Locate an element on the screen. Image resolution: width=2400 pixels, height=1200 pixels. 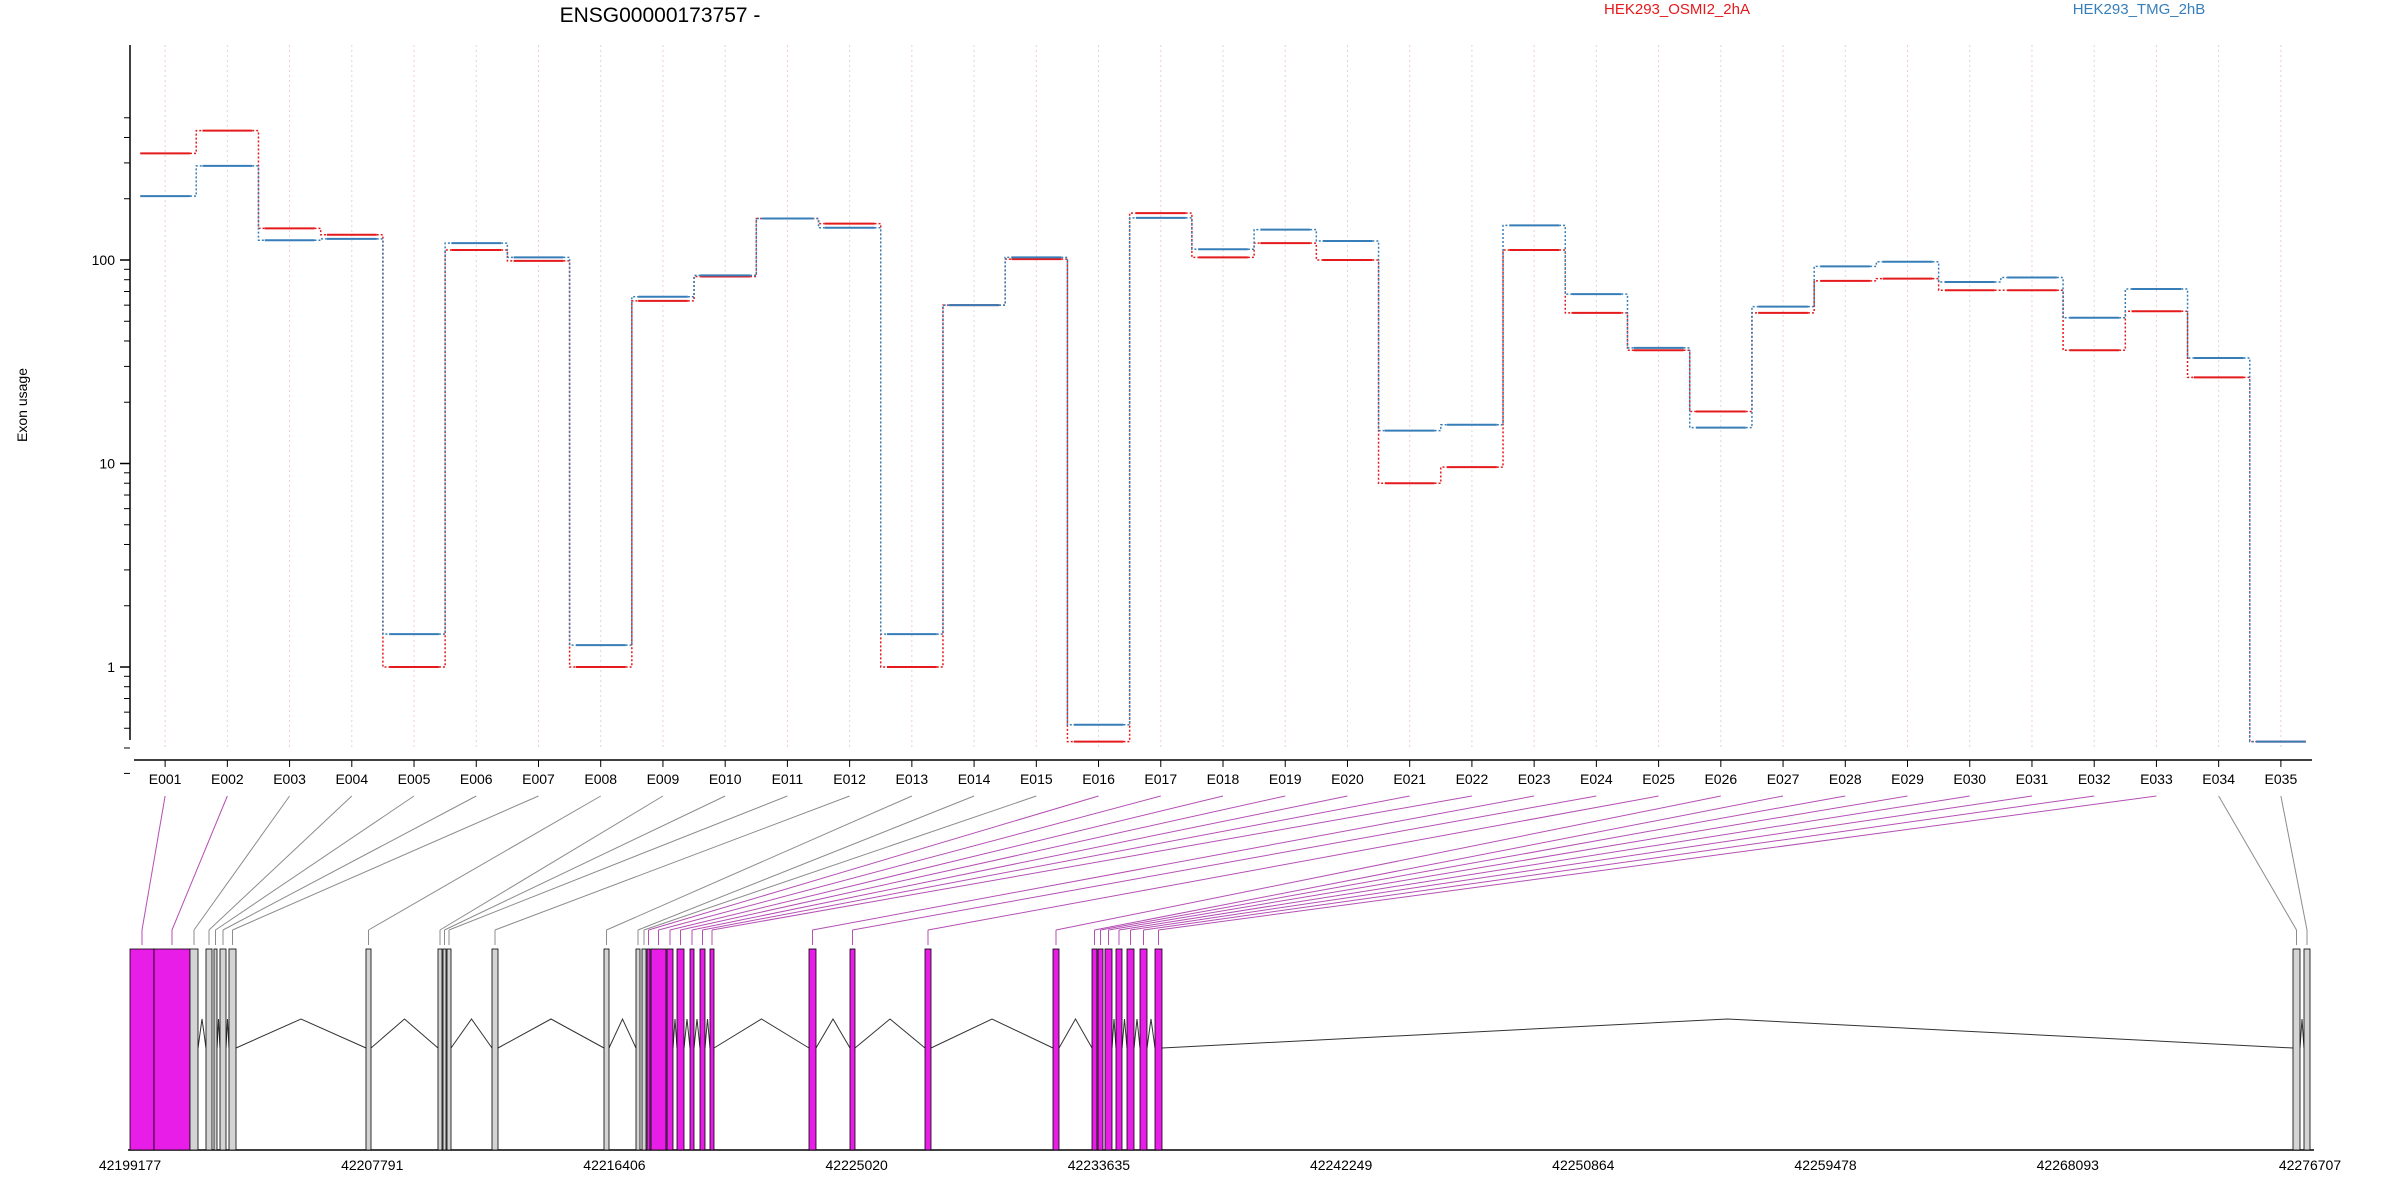
genomic-coordinate-label: 42225020 is located at coordinates (857, 1165).